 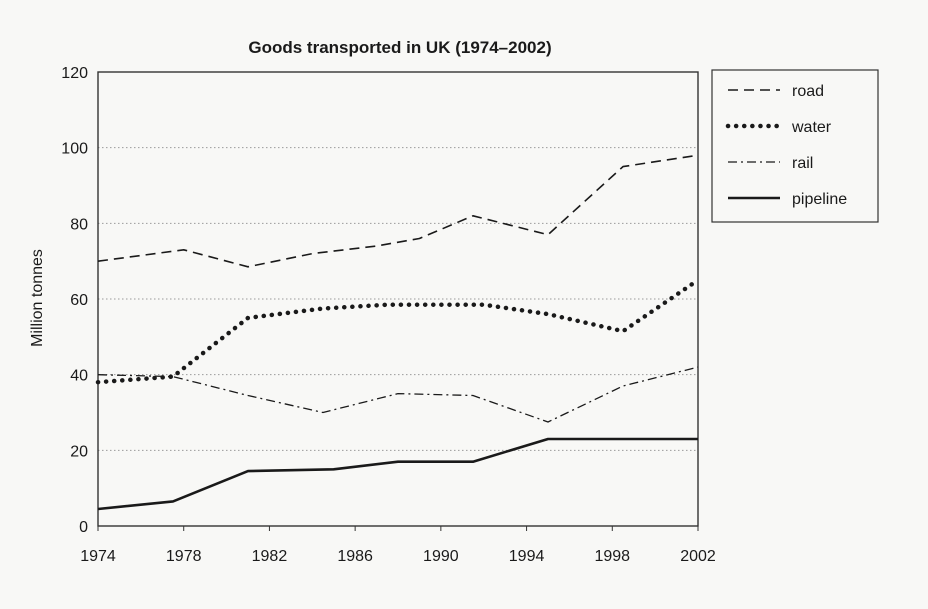 I want to click on x-tick-label-1998: 1998, so click(x=612, y=556).